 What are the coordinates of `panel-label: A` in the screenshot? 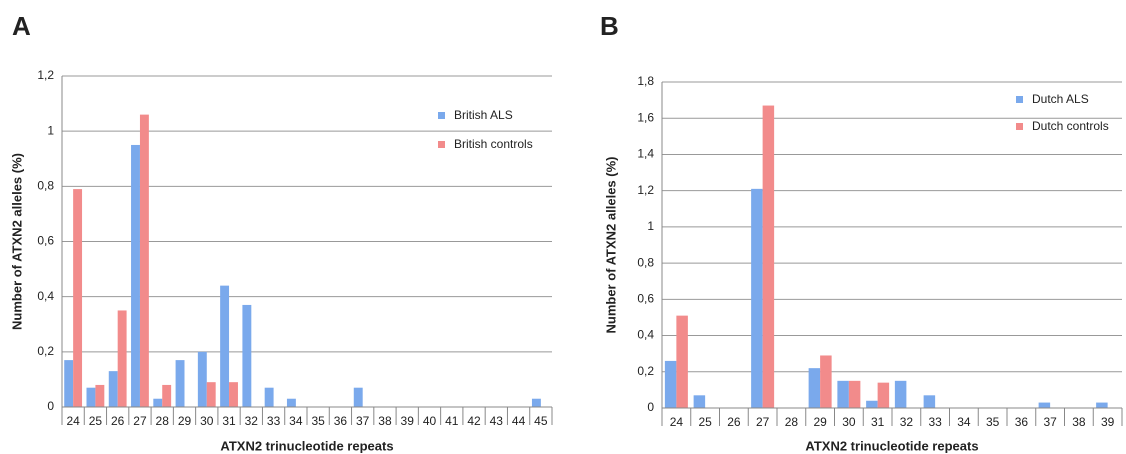 It's located at (21, 26).